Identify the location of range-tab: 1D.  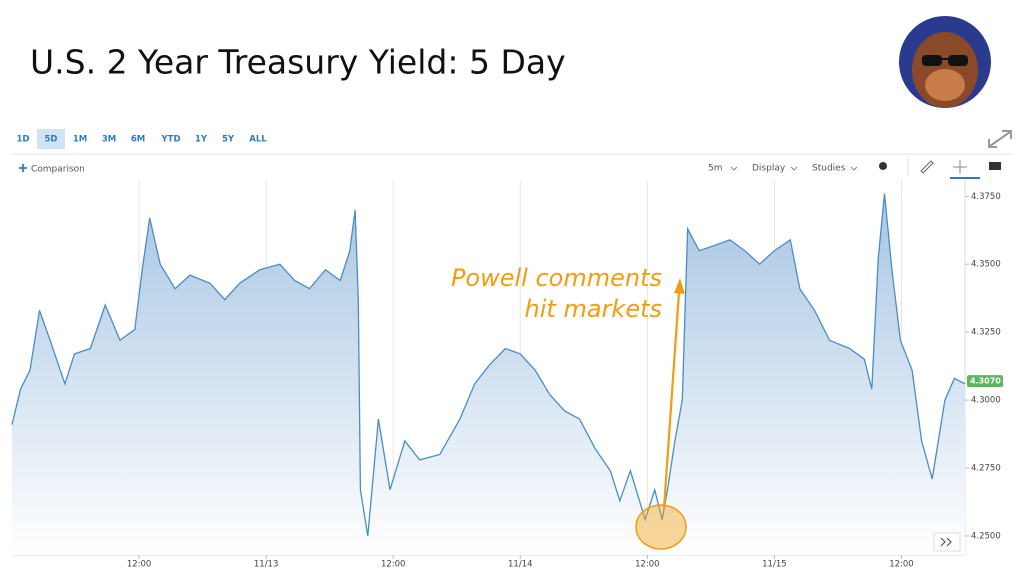
(23, 140).